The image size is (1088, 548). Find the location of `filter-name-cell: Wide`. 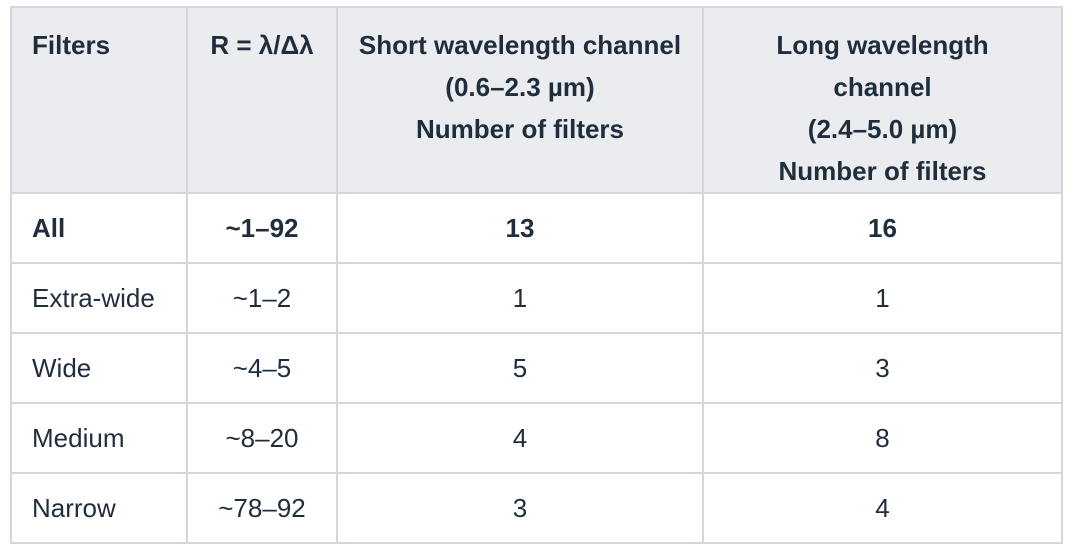

filter-name-cell: Wide is located at coordinates (99, 368).